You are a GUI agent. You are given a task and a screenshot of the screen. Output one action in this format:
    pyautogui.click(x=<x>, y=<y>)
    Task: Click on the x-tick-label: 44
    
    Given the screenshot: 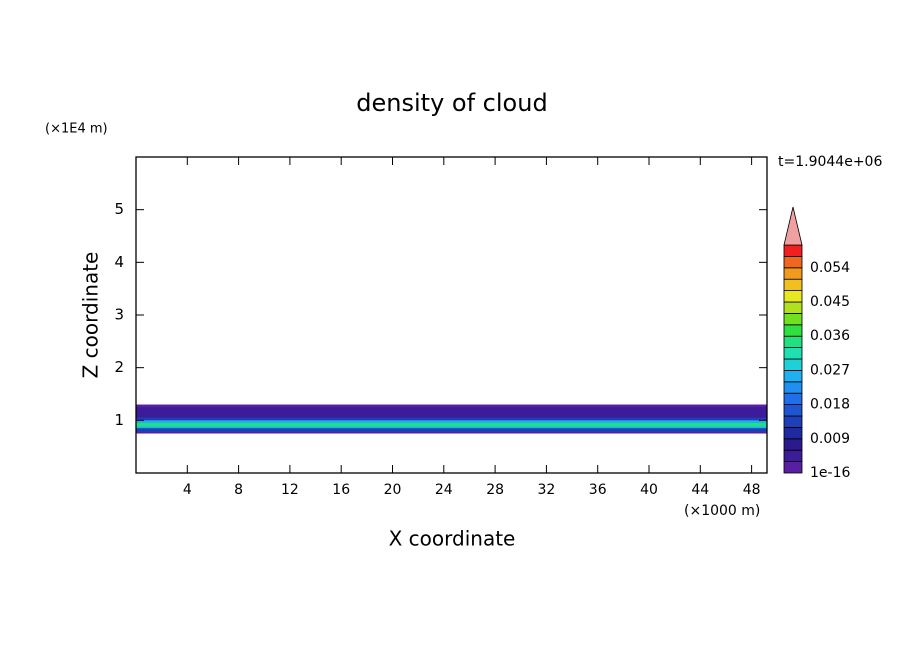 What is the action you would take?
    pyautogui.click(x=700, y=490)
    